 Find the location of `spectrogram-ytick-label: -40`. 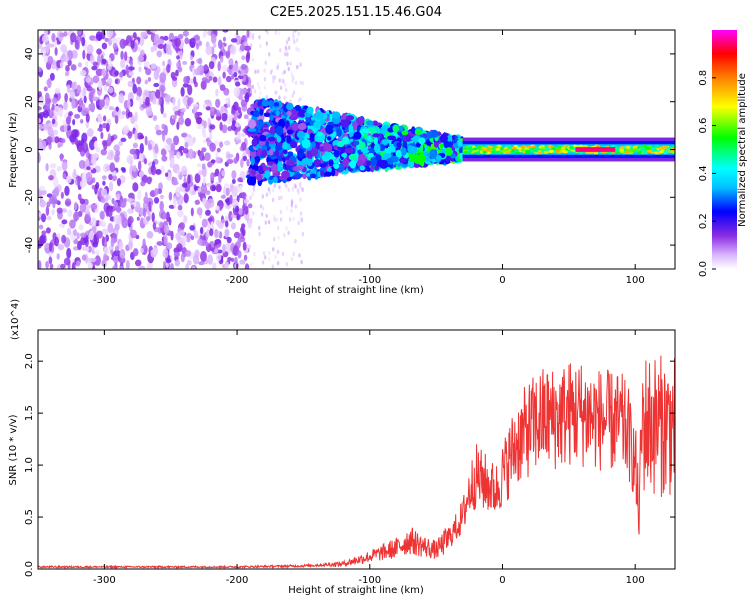

spectrogram-ytick-label: -40 is located at coordinates (29, 245).